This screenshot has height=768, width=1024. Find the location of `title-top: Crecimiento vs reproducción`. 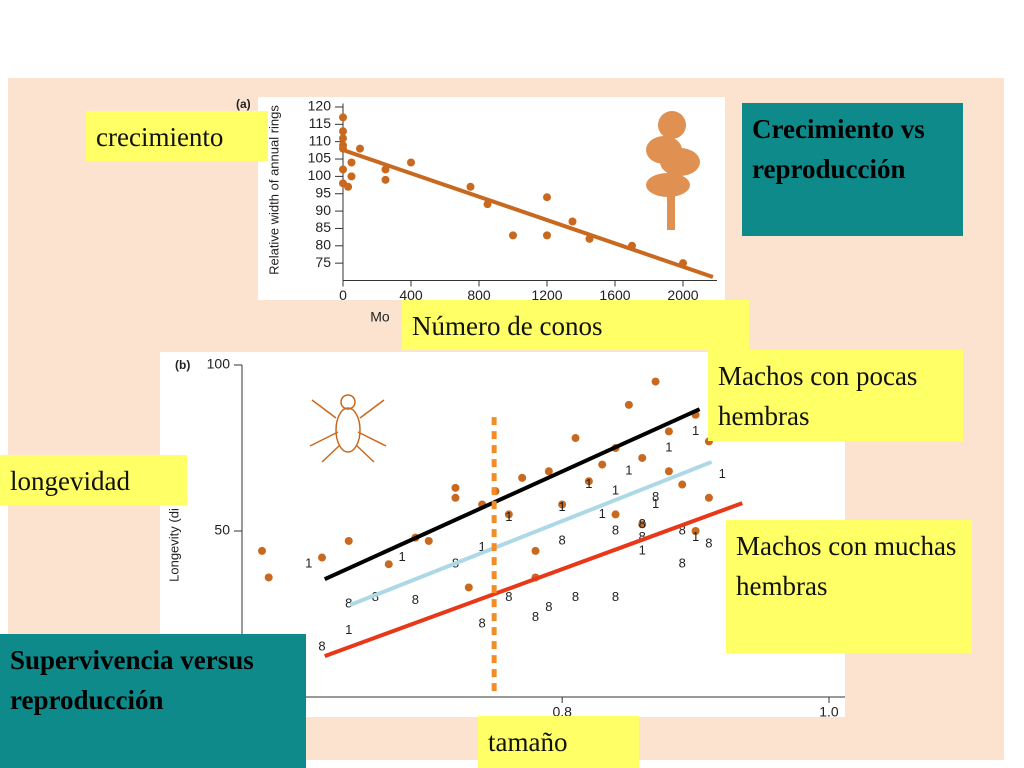

title-top: Crecimiento vs reproducción is located at coordinates (852, 169).